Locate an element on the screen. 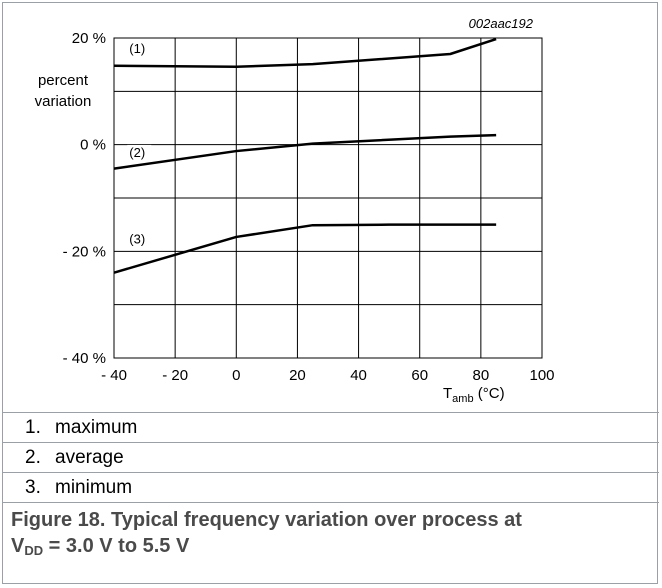 The image size is (662, 588). x-tick-label: 0 is located at coordinates (236, 375).